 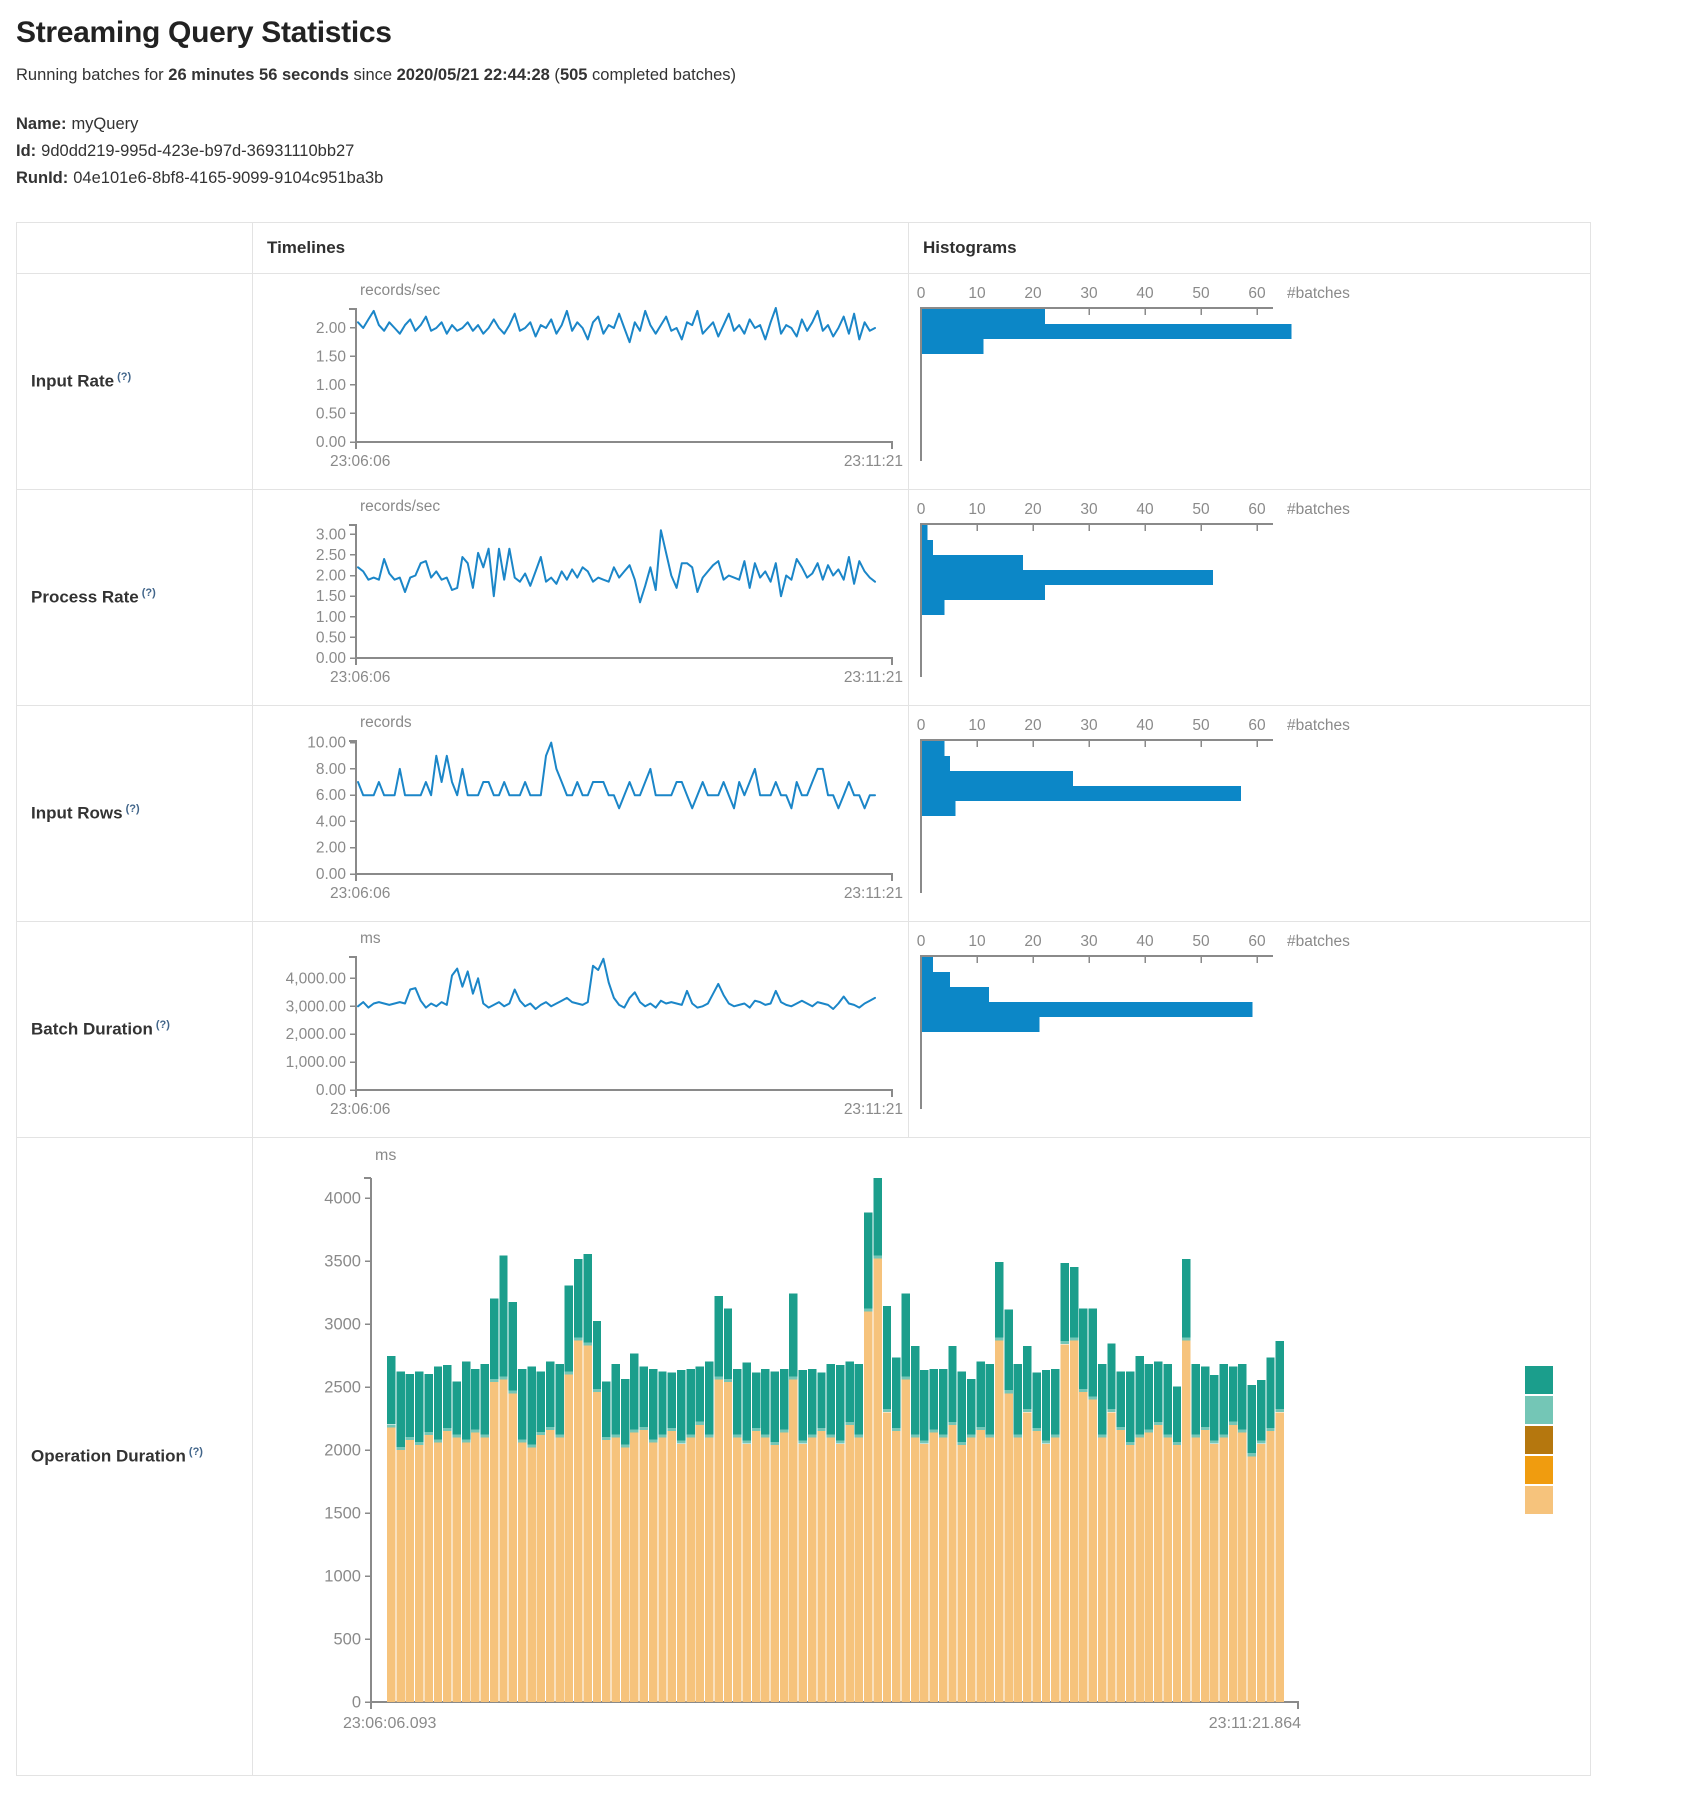 I want to click on svg-text: 8.00, so click(x=331, y=769).